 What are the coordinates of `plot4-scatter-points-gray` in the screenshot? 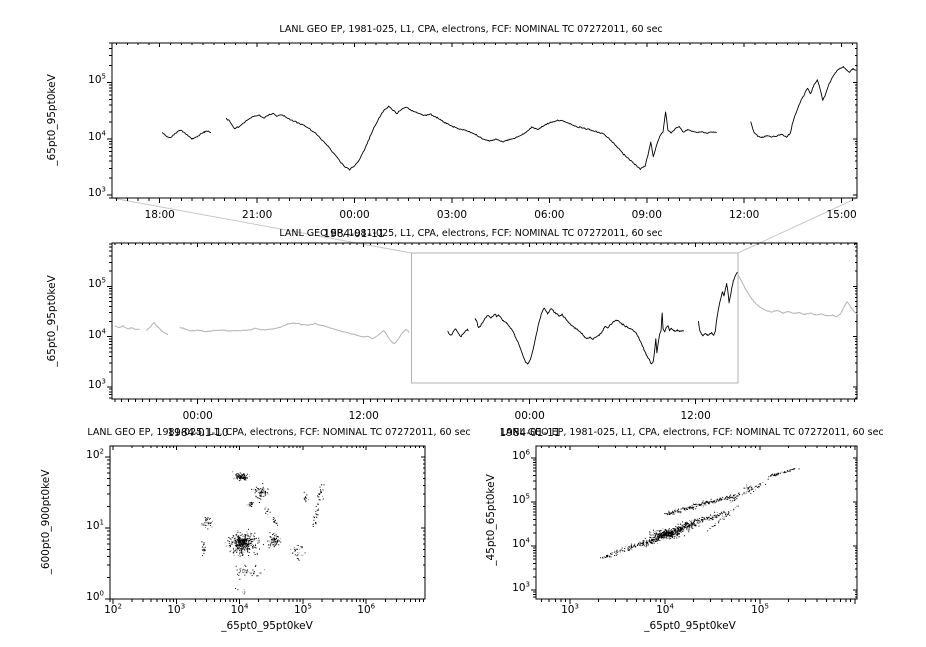 It's located at (698, 513).